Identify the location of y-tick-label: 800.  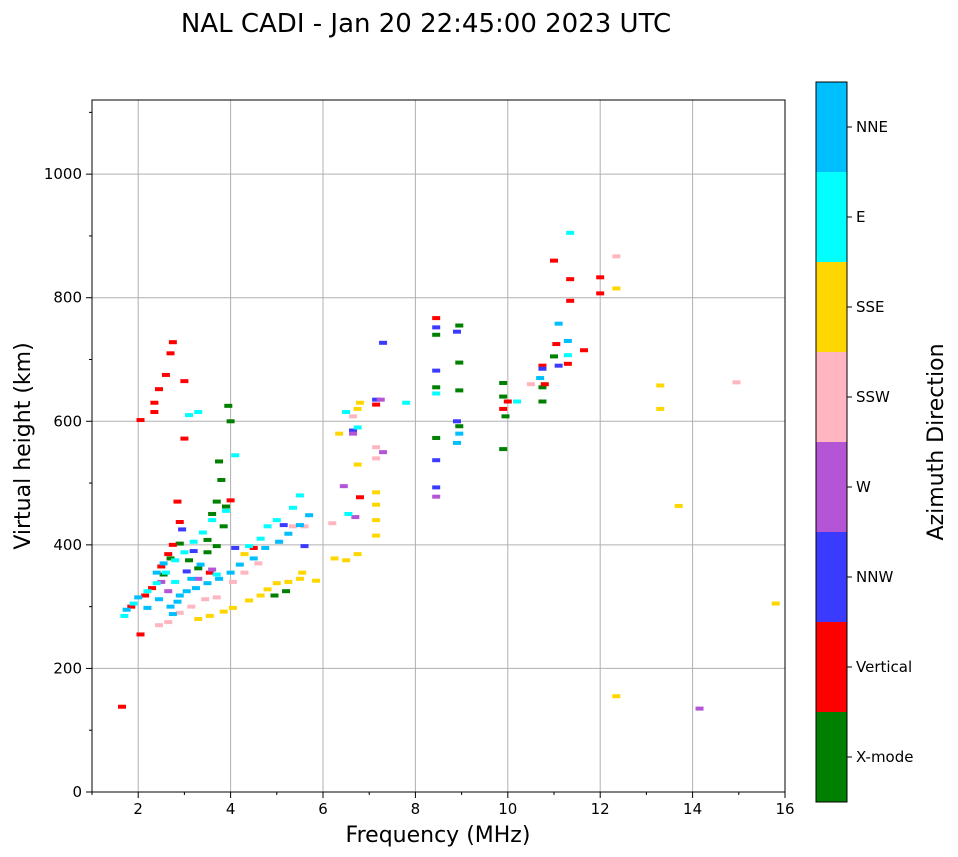
(67, 298).